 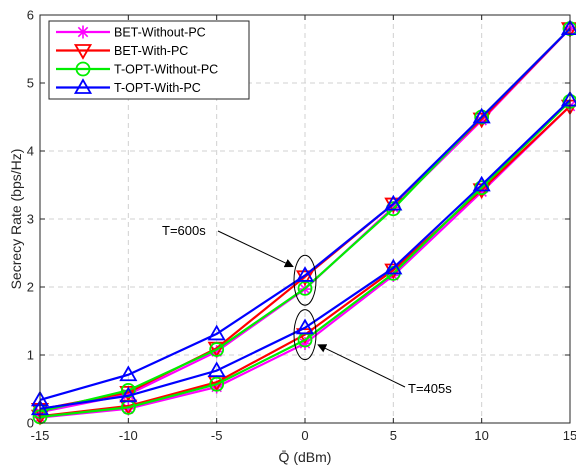 What do you see at coordinates (305, 457) in the screenshot?
I see `x-axis-label: Q̄ (dBm)` at bounding box center [305, 457].